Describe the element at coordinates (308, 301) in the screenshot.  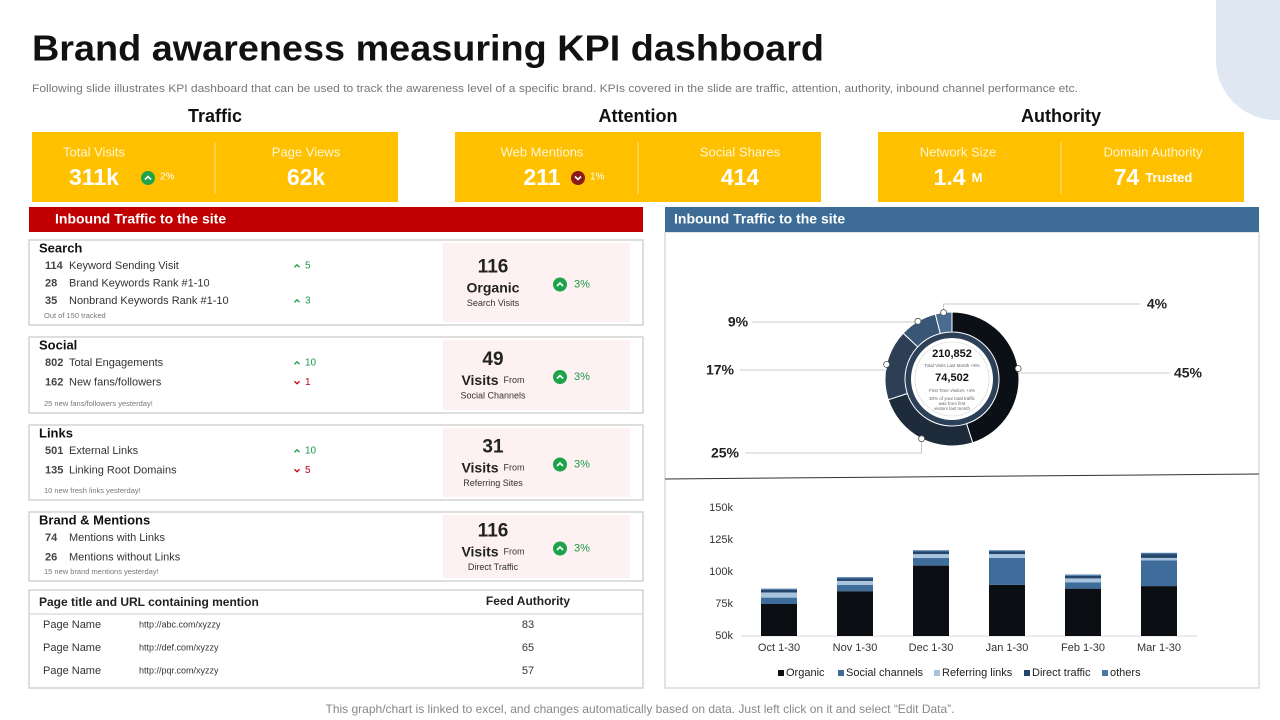
I see `row-change: 3` at that location.